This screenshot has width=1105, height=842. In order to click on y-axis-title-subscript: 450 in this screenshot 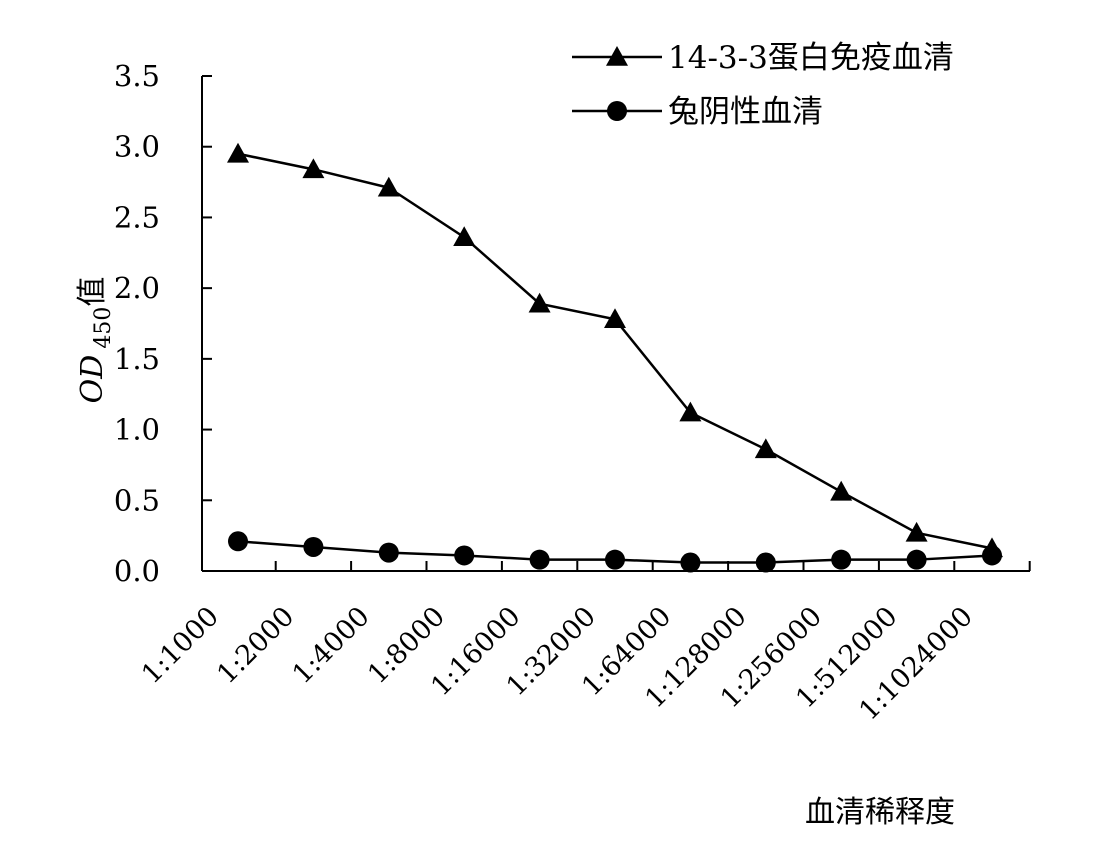, I will do `click(103, 328)`.